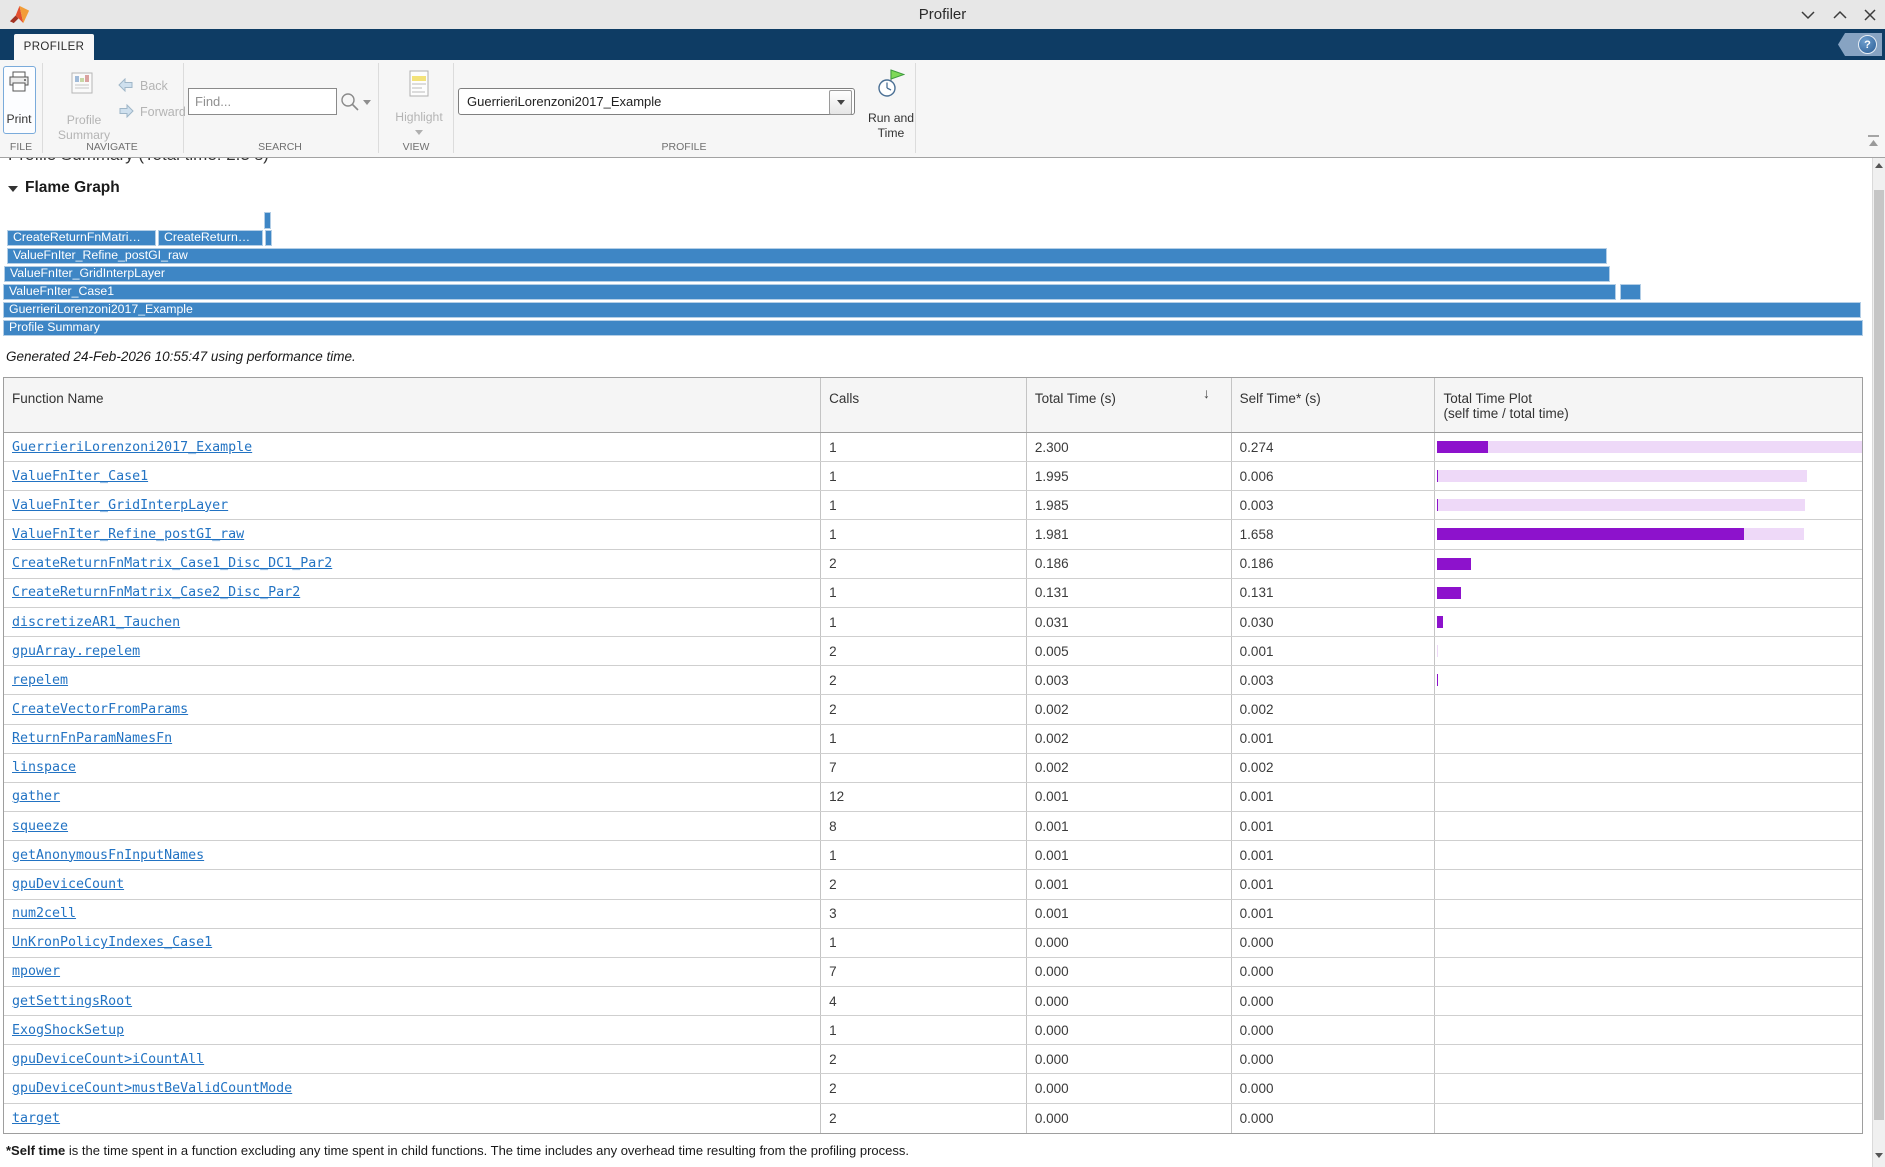 The height and width of the screenshot is (1167, 1885). What do you see at coordinates (54, 47) in the screenshot?
I see `tab-profiler: PROFILER` at bounding box center [54, 47].